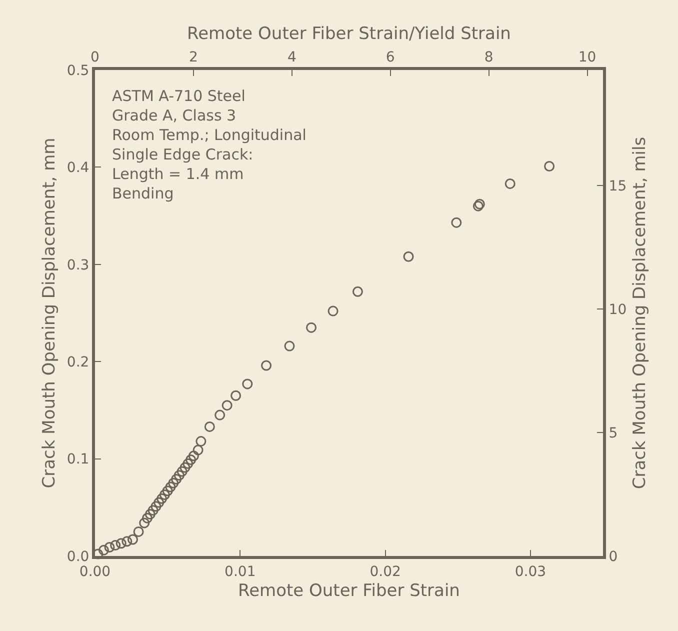  I want to click on y-tick-label: 0.1, so click(78, 460).